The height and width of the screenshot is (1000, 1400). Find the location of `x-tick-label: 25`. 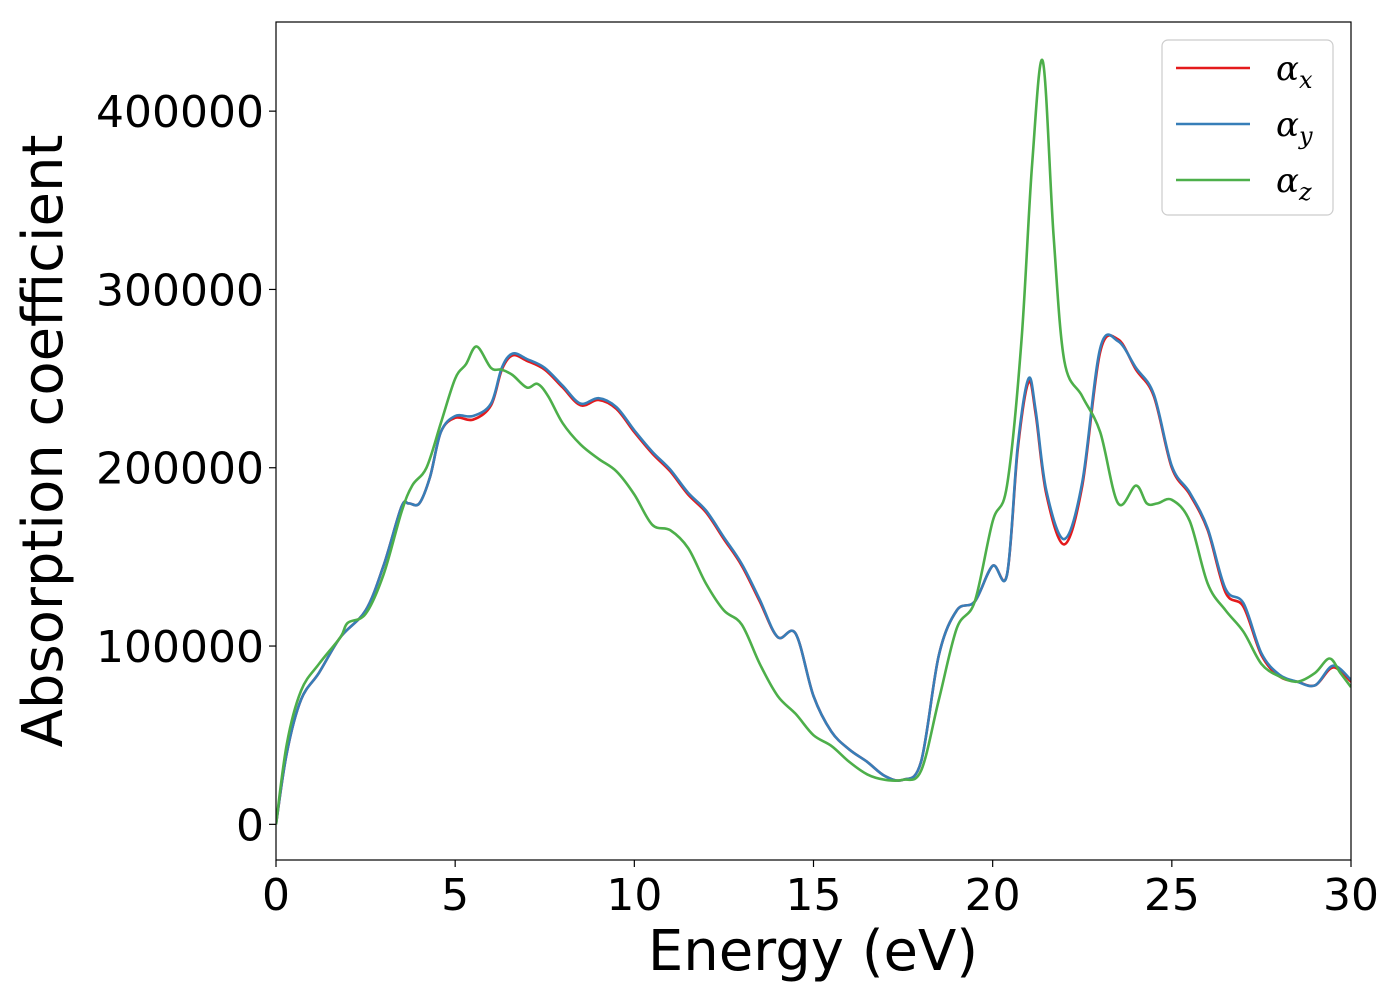

x-tick-label: 25 is located at coordinates (1172, 895).